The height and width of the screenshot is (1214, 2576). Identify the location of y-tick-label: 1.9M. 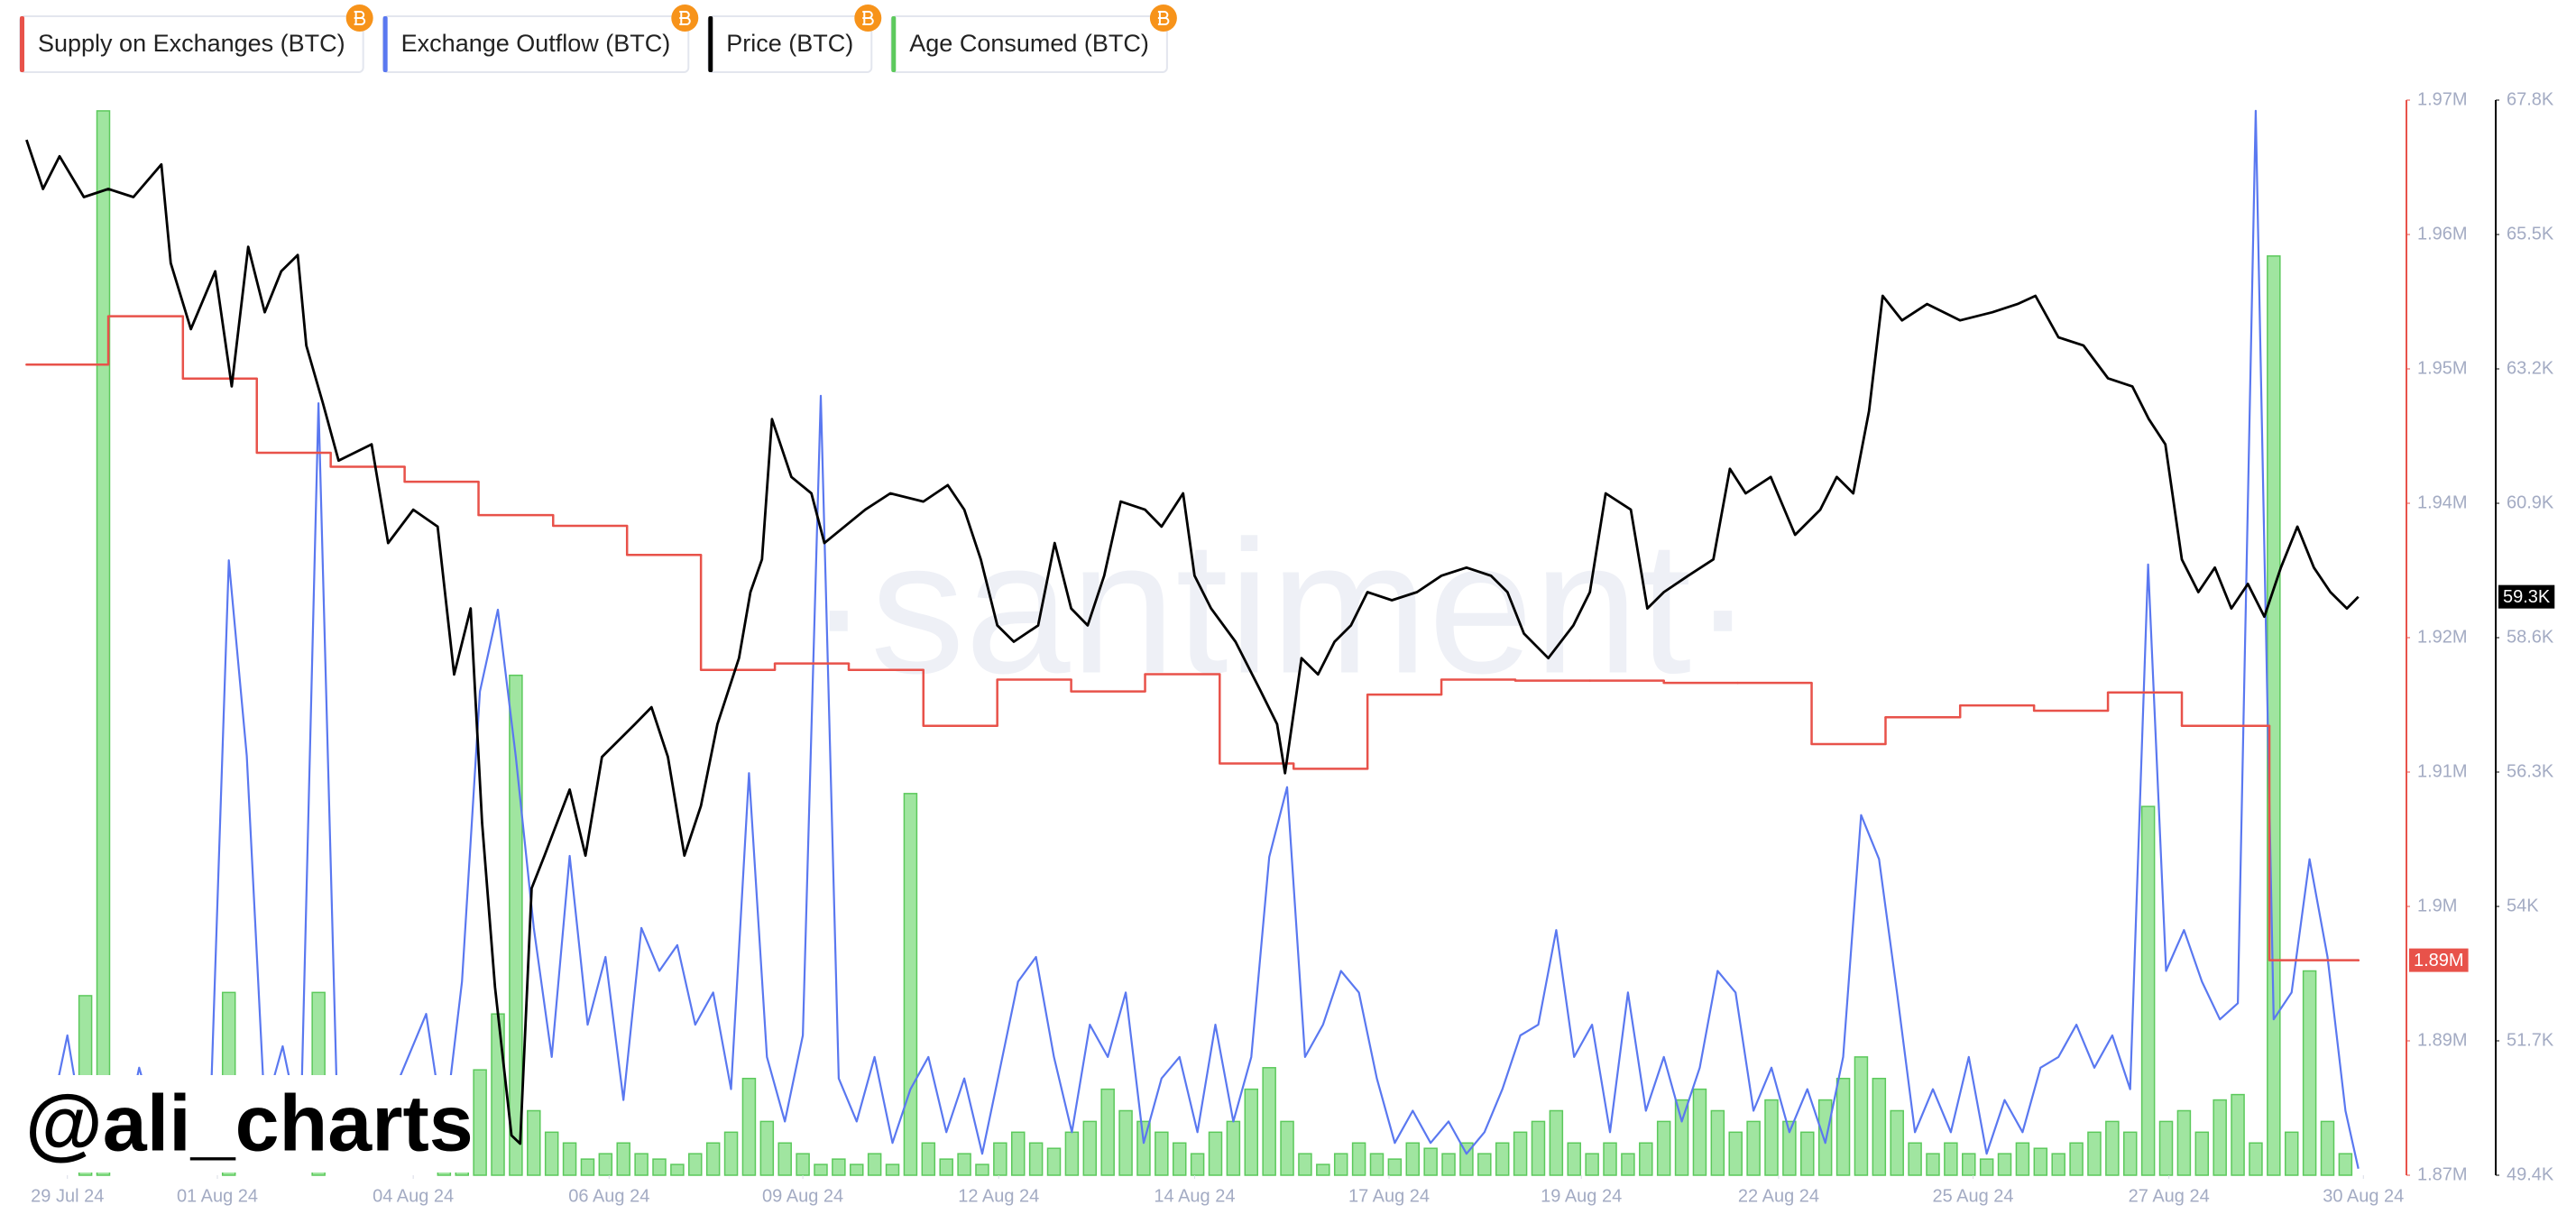
(2437, 905).